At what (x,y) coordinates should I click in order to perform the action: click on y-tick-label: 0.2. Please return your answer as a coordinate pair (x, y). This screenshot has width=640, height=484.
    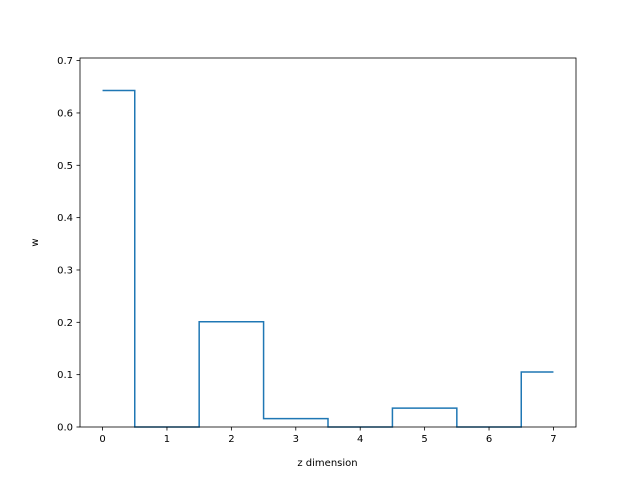
    Looking at the image, I should click on (65, 323).